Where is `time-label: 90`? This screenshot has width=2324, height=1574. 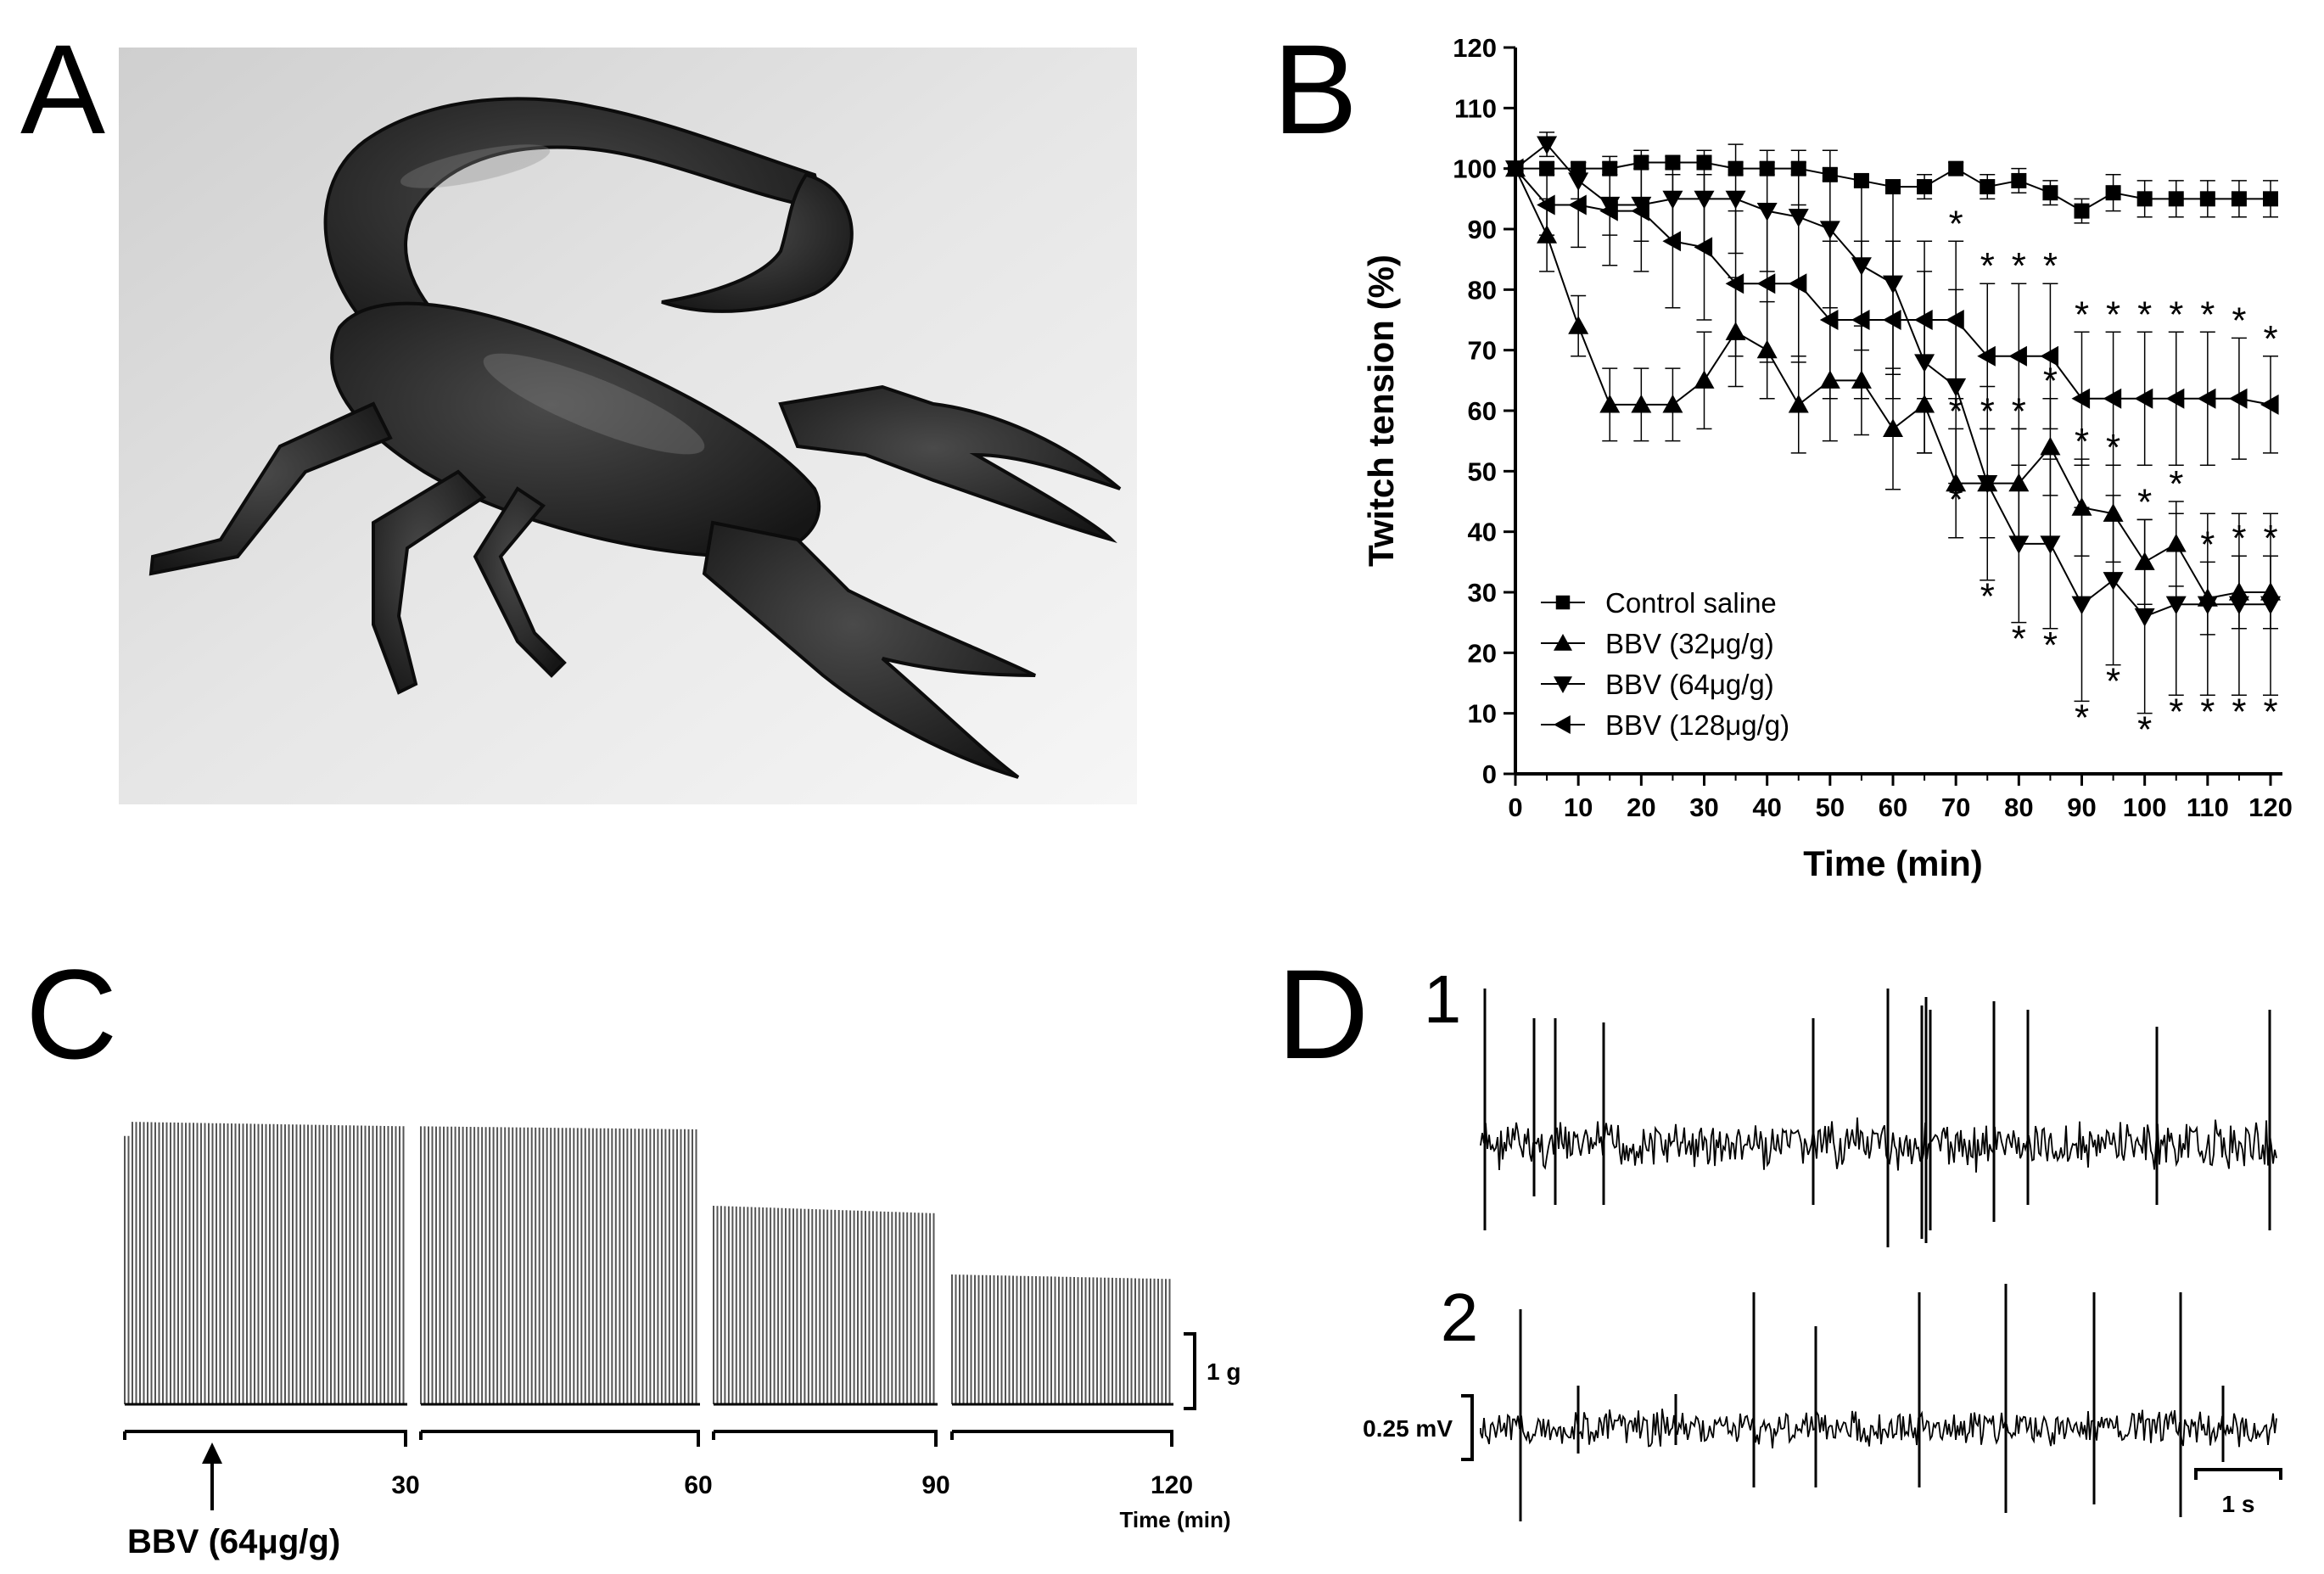 time-label: 90 is located at coordinates (935, 1485).